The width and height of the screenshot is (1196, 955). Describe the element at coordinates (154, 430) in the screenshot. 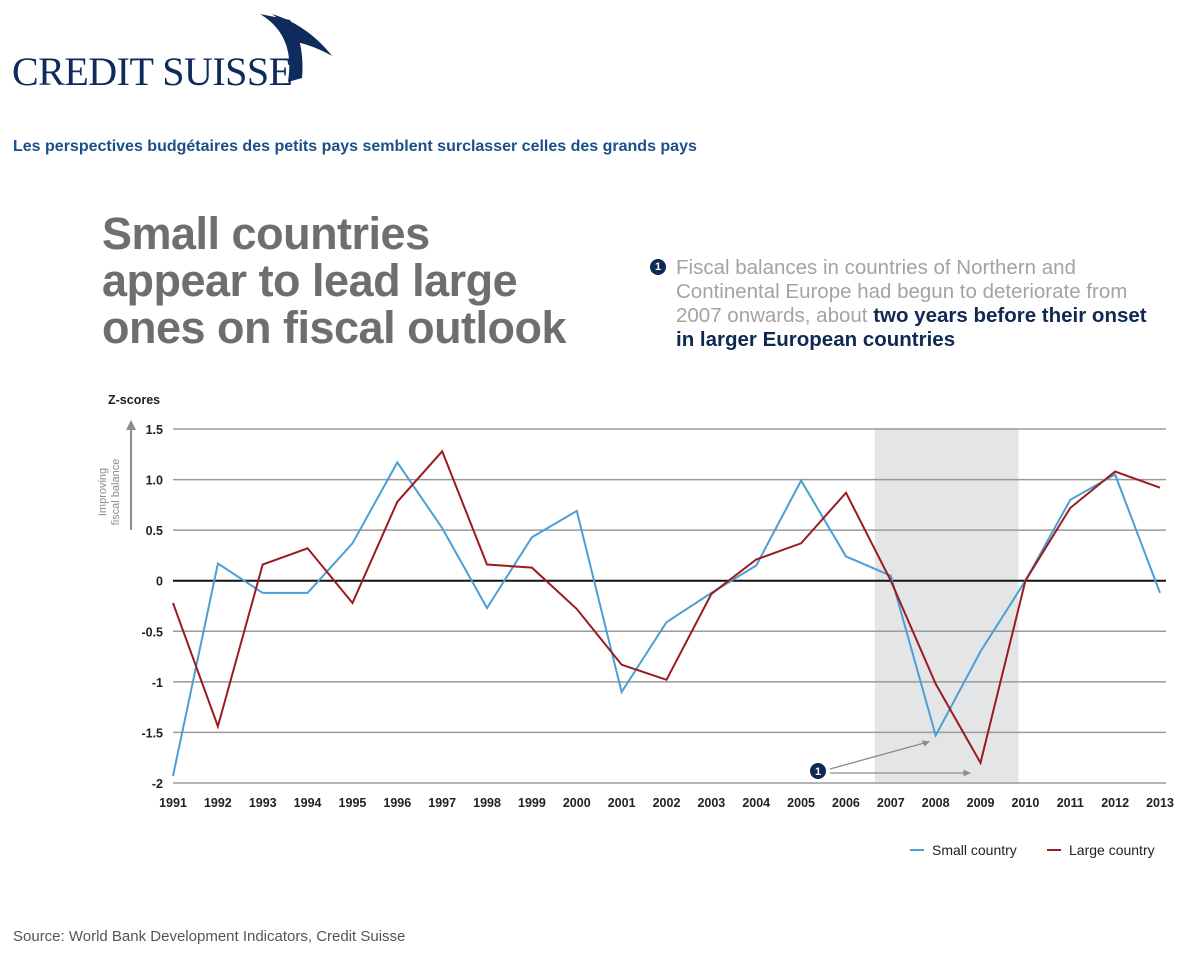

I see `y-tick-label: 1.5` at that location.